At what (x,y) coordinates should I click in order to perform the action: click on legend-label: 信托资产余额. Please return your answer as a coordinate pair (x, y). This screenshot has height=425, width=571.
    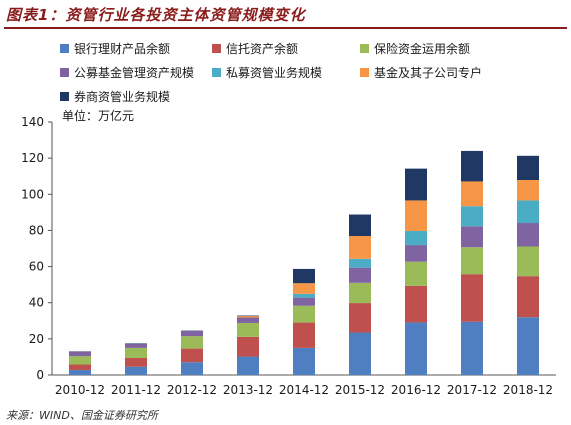
    Looking at the image, I should click on (262, 49).